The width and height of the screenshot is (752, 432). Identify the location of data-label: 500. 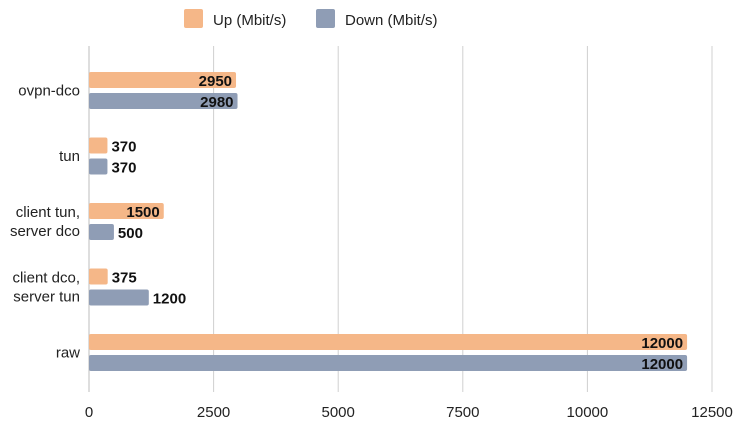
(130, 233).